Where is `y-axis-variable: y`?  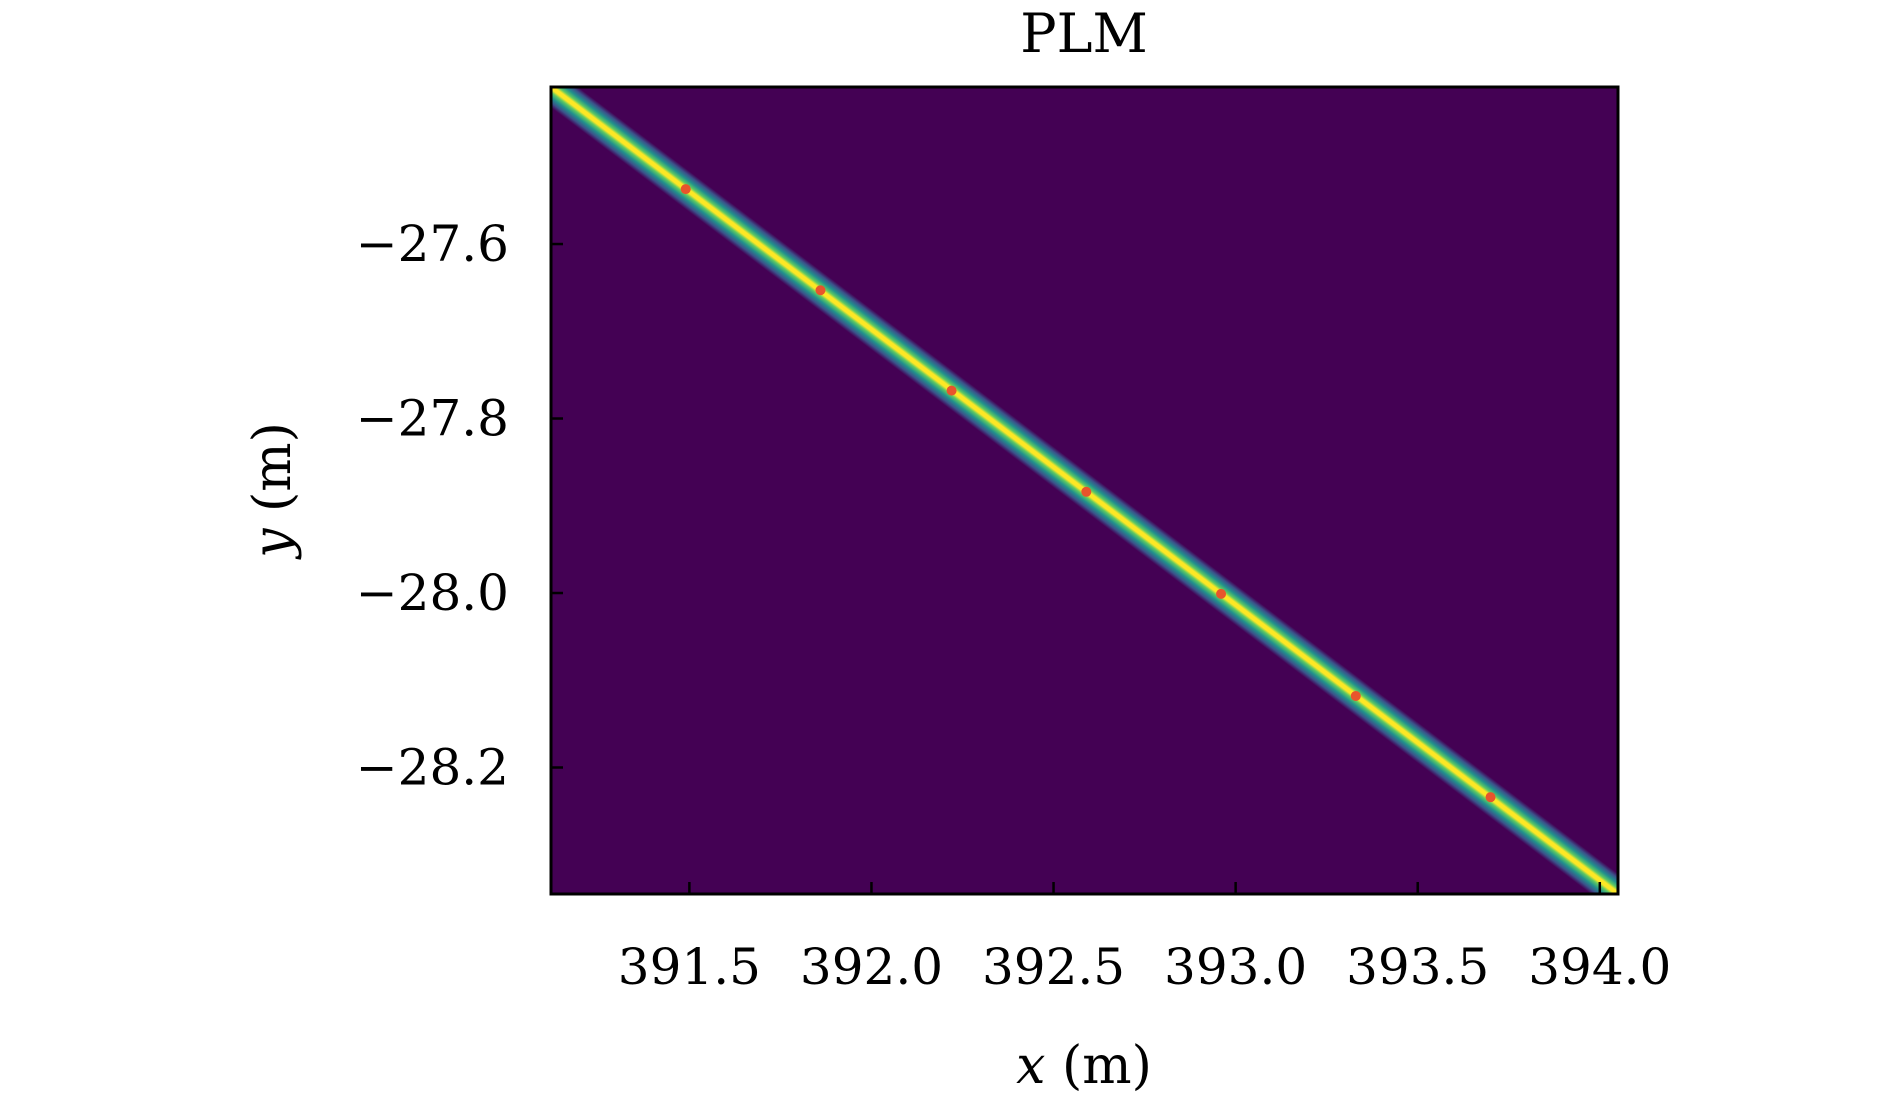
y-axis-variable: y is located at coordinates (273, 544).